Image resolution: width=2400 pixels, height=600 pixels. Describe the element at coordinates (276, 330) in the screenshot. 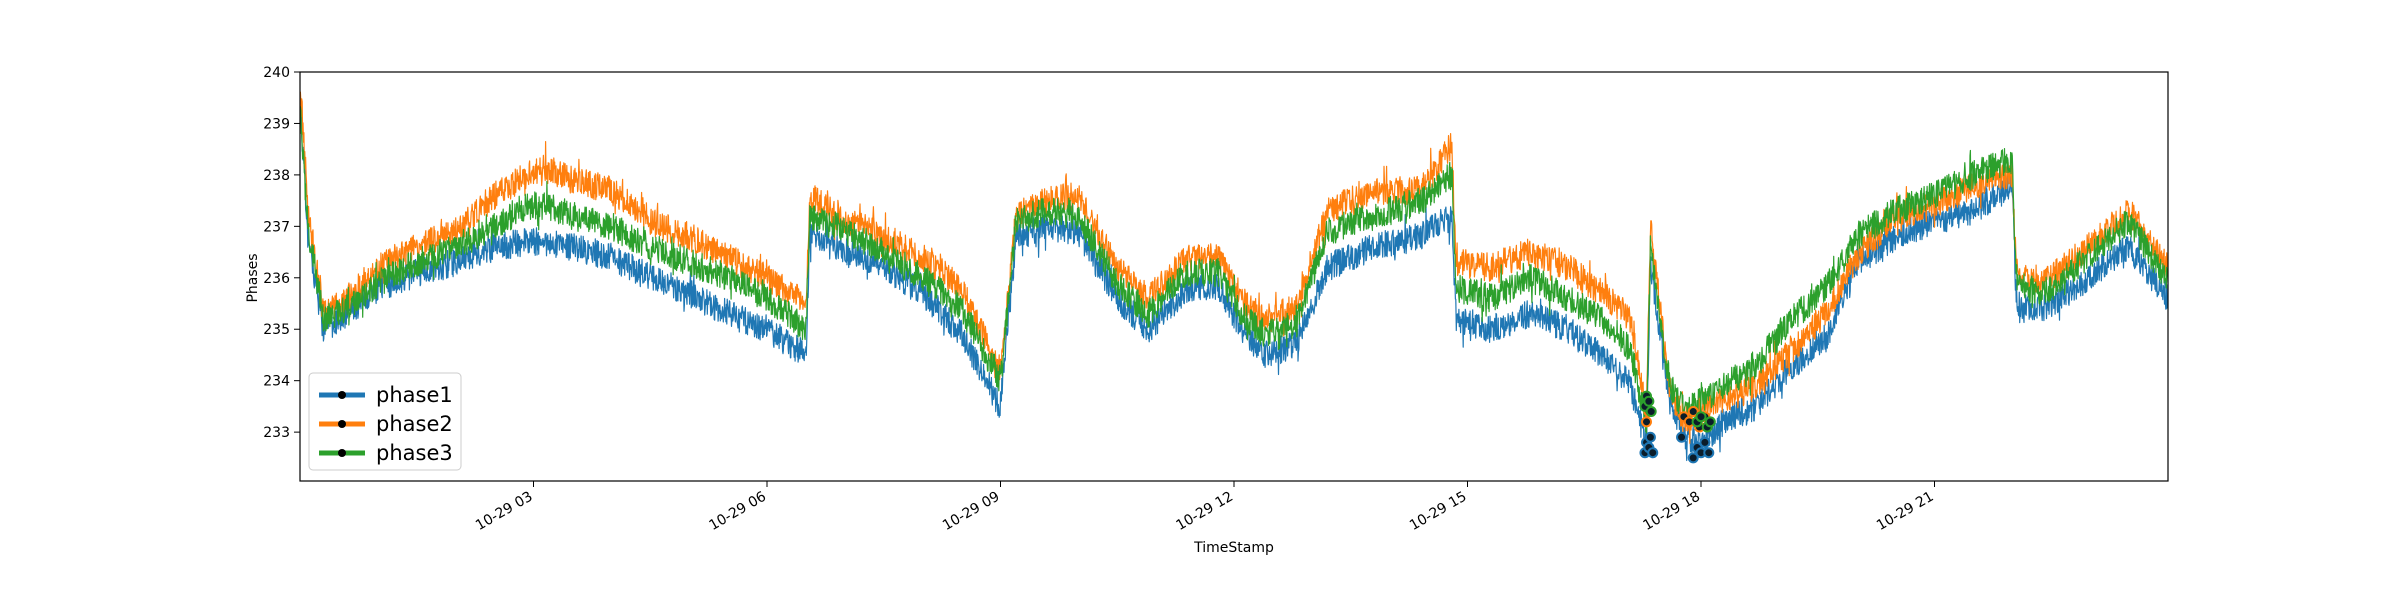

I see `y-tick-label: 235` at that location.